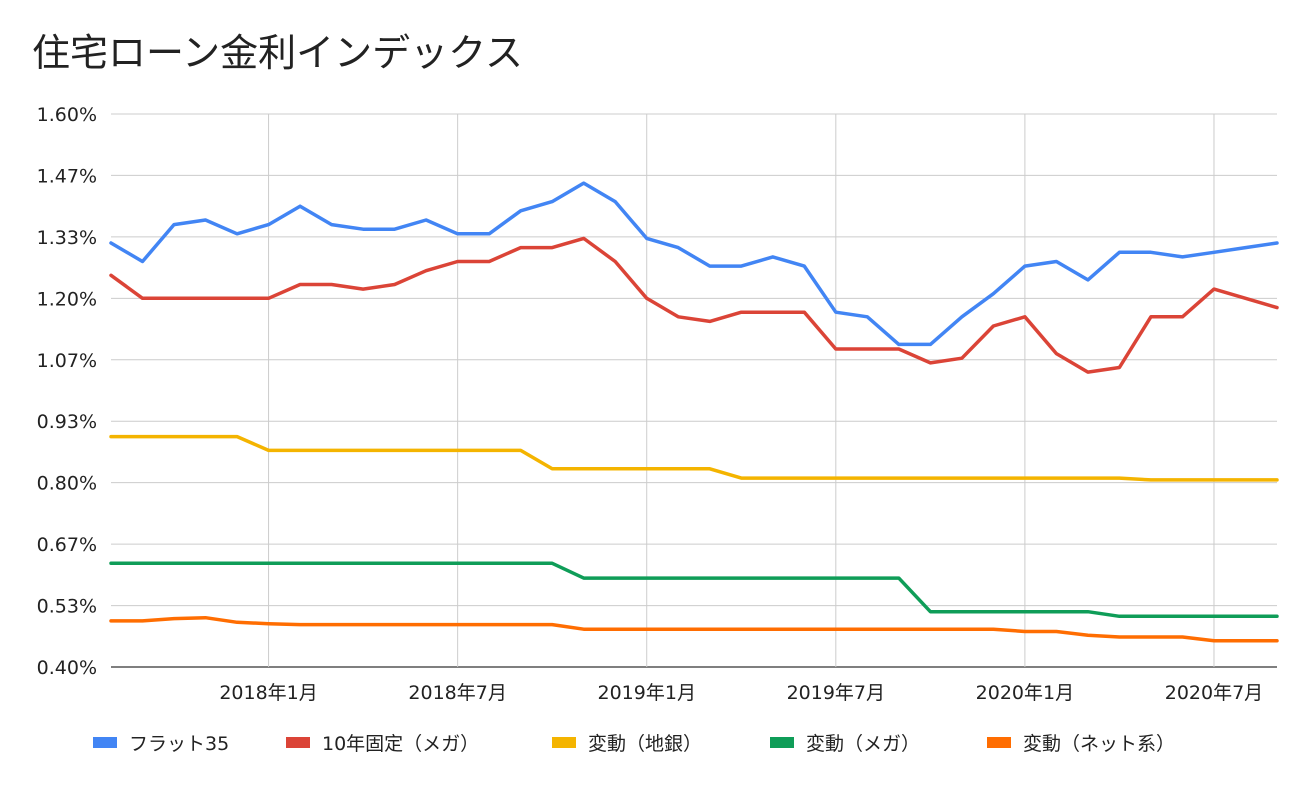 Image resolution: width=1312 pixels, height=790 pixels. Describe the element at coordinates (67, 484) in the screenshot. I see `y-tick-label: 0.80%` at that location.